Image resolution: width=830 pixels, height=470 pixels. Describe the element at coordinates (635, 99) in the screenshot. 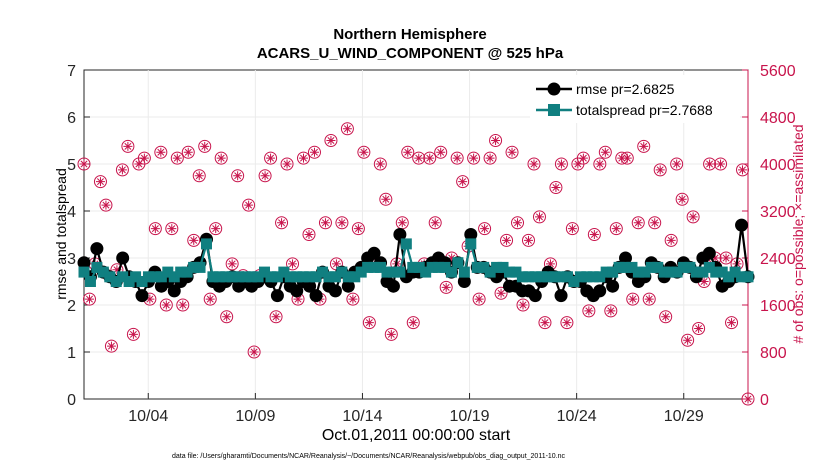

I see `legend-box` at that location.